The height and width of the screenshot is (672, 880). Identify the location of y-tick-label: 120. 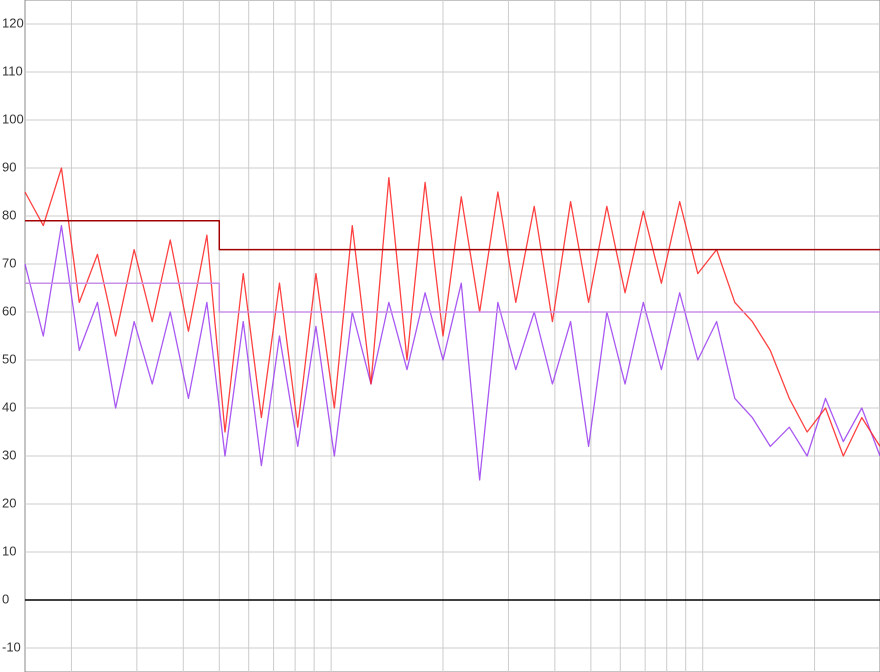
(13, 22).